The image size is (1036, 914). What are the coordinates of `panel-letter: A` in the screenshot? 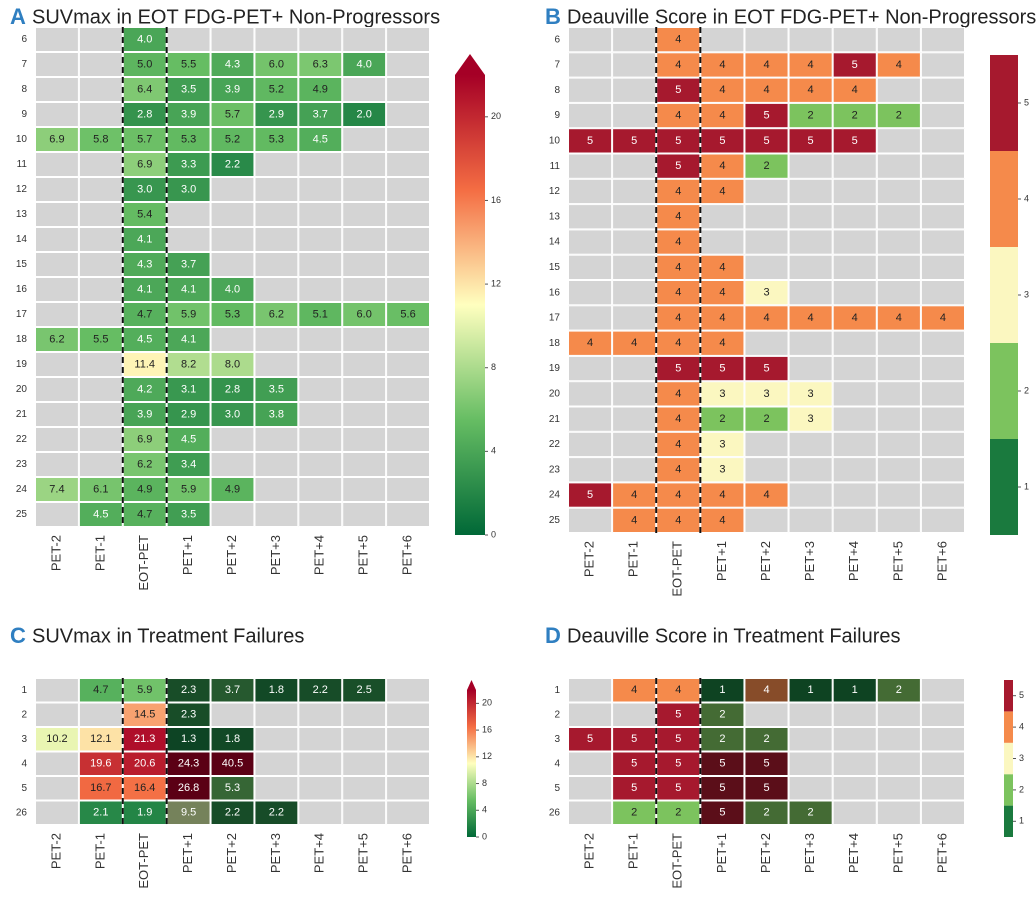 It's located at (18, 16).